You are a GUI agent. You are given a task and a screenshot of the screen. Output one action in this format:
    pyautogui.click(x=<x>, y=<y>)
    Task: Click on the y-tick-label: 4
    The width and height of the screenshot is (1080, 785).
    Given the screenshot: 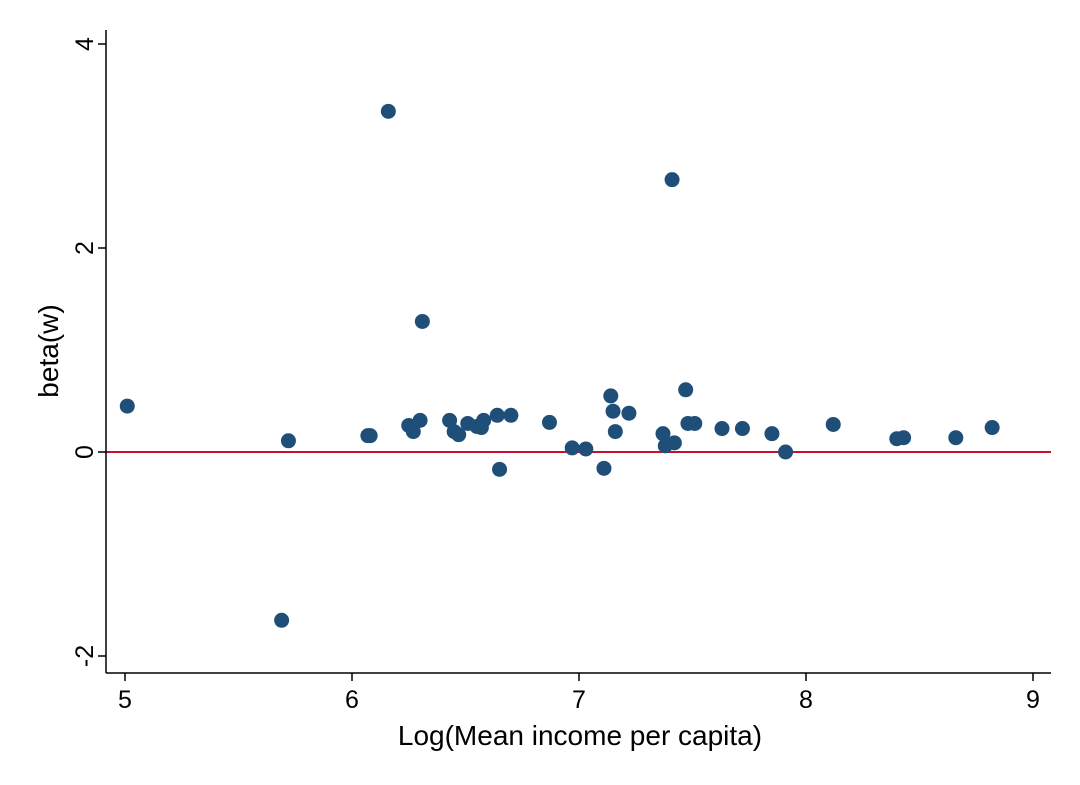 What is the action you would take?
    pyautogui.click(x=85, y=44)
    